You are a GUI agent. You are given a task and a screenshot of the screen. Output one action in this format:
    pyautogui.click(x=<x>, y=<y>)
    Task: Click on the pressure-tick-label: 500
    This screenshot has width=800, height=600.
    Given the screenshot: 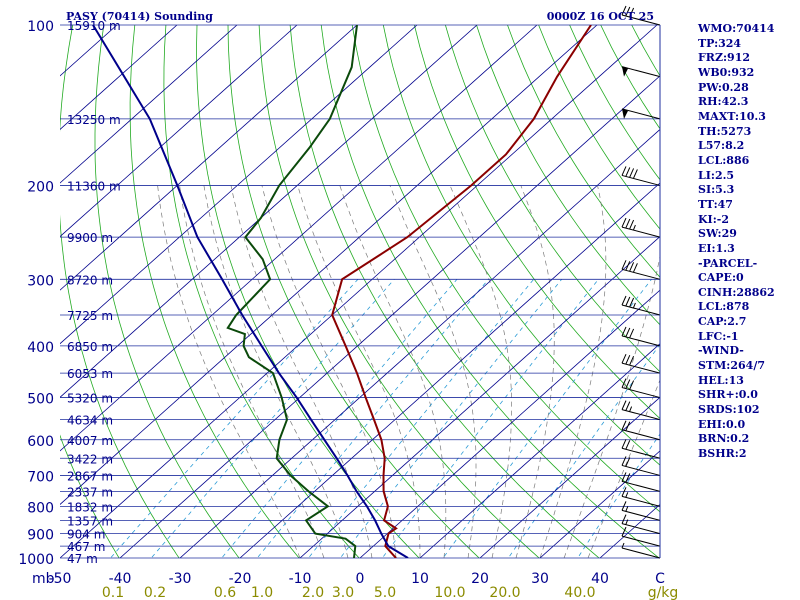 What is the action you would take?
    pyautogui.click(x=40, y=400)
    